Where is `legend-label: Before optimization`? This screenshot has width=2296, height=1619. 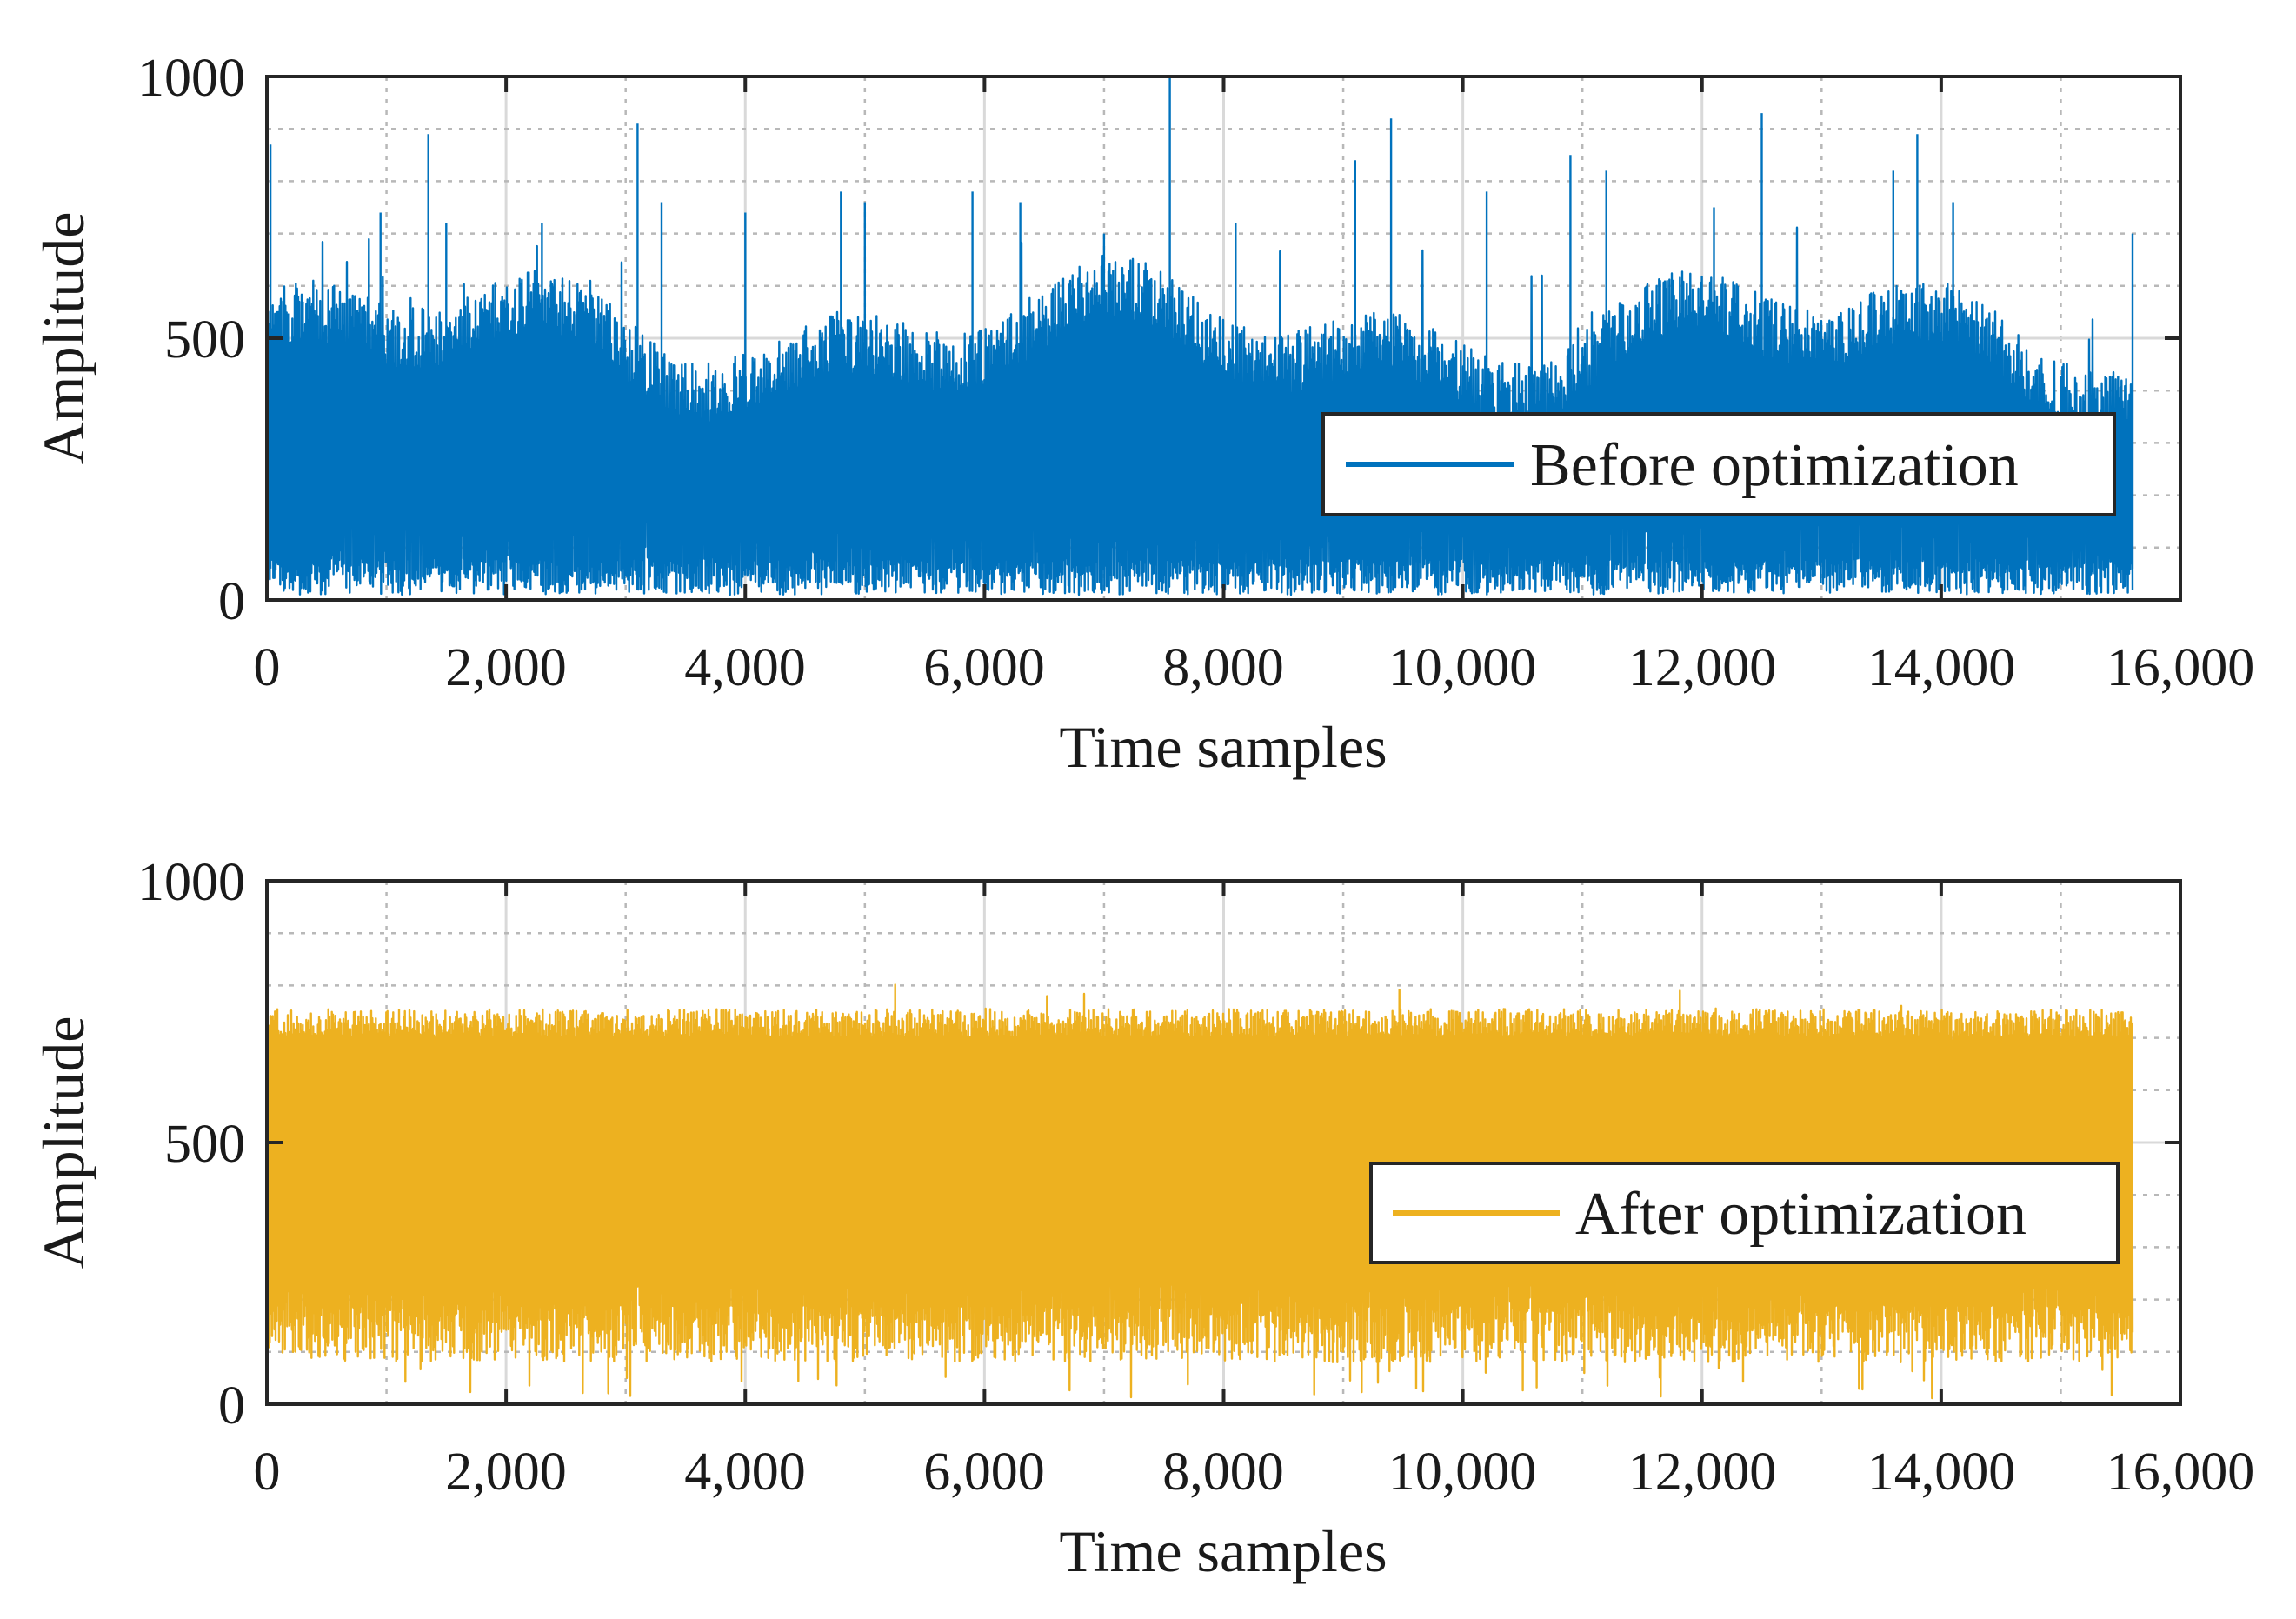 legend-label: Before optimization is located at coordinates (1774, 465).